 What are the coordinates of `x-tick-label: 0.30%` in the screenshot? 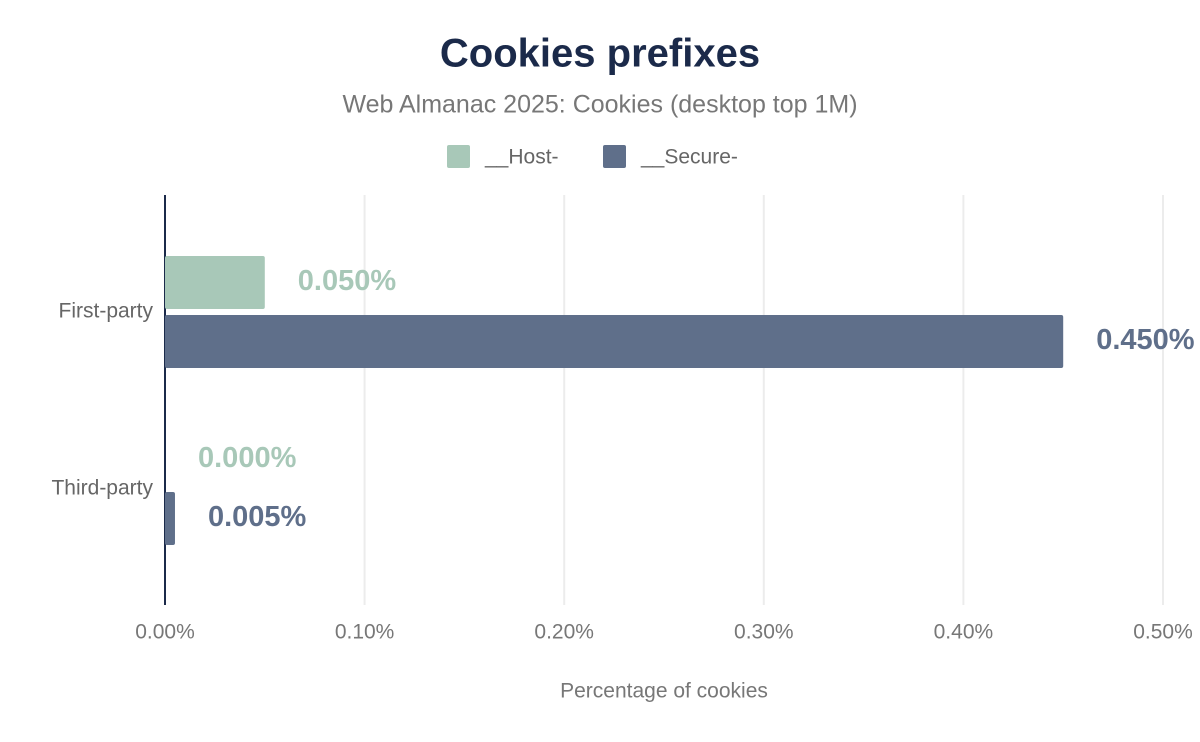 It's located at (764, 632).